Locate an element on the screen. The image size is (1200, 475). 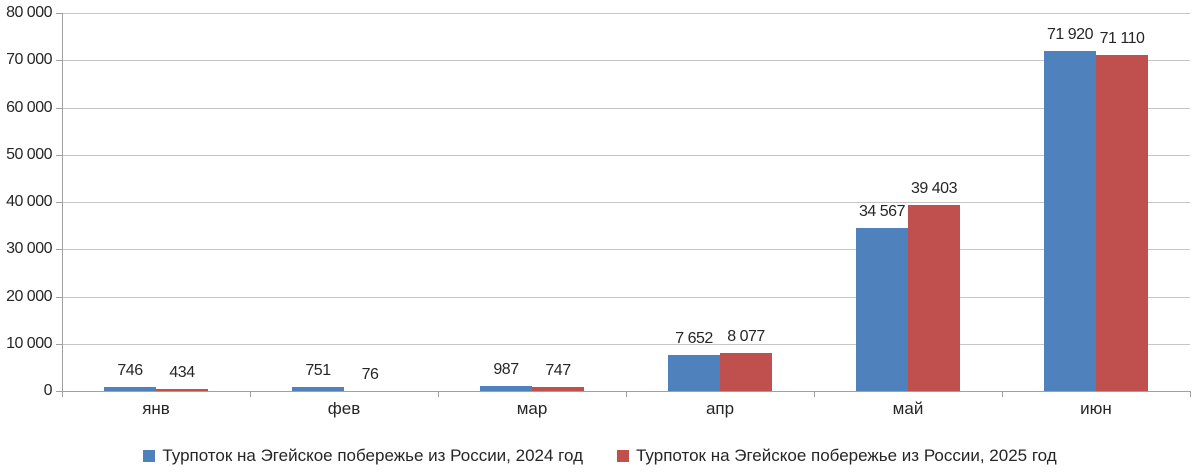
y-axis-line is located at coordinates (62, 202).